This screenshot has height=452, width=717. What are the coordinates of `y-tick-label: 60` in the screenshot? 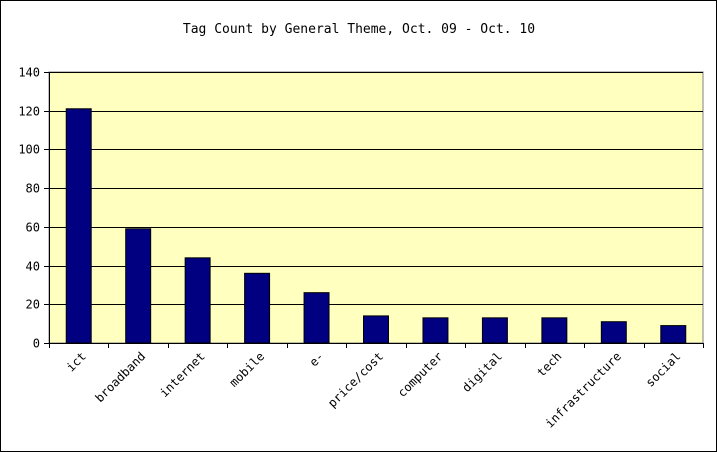 It's located at (33, 228).